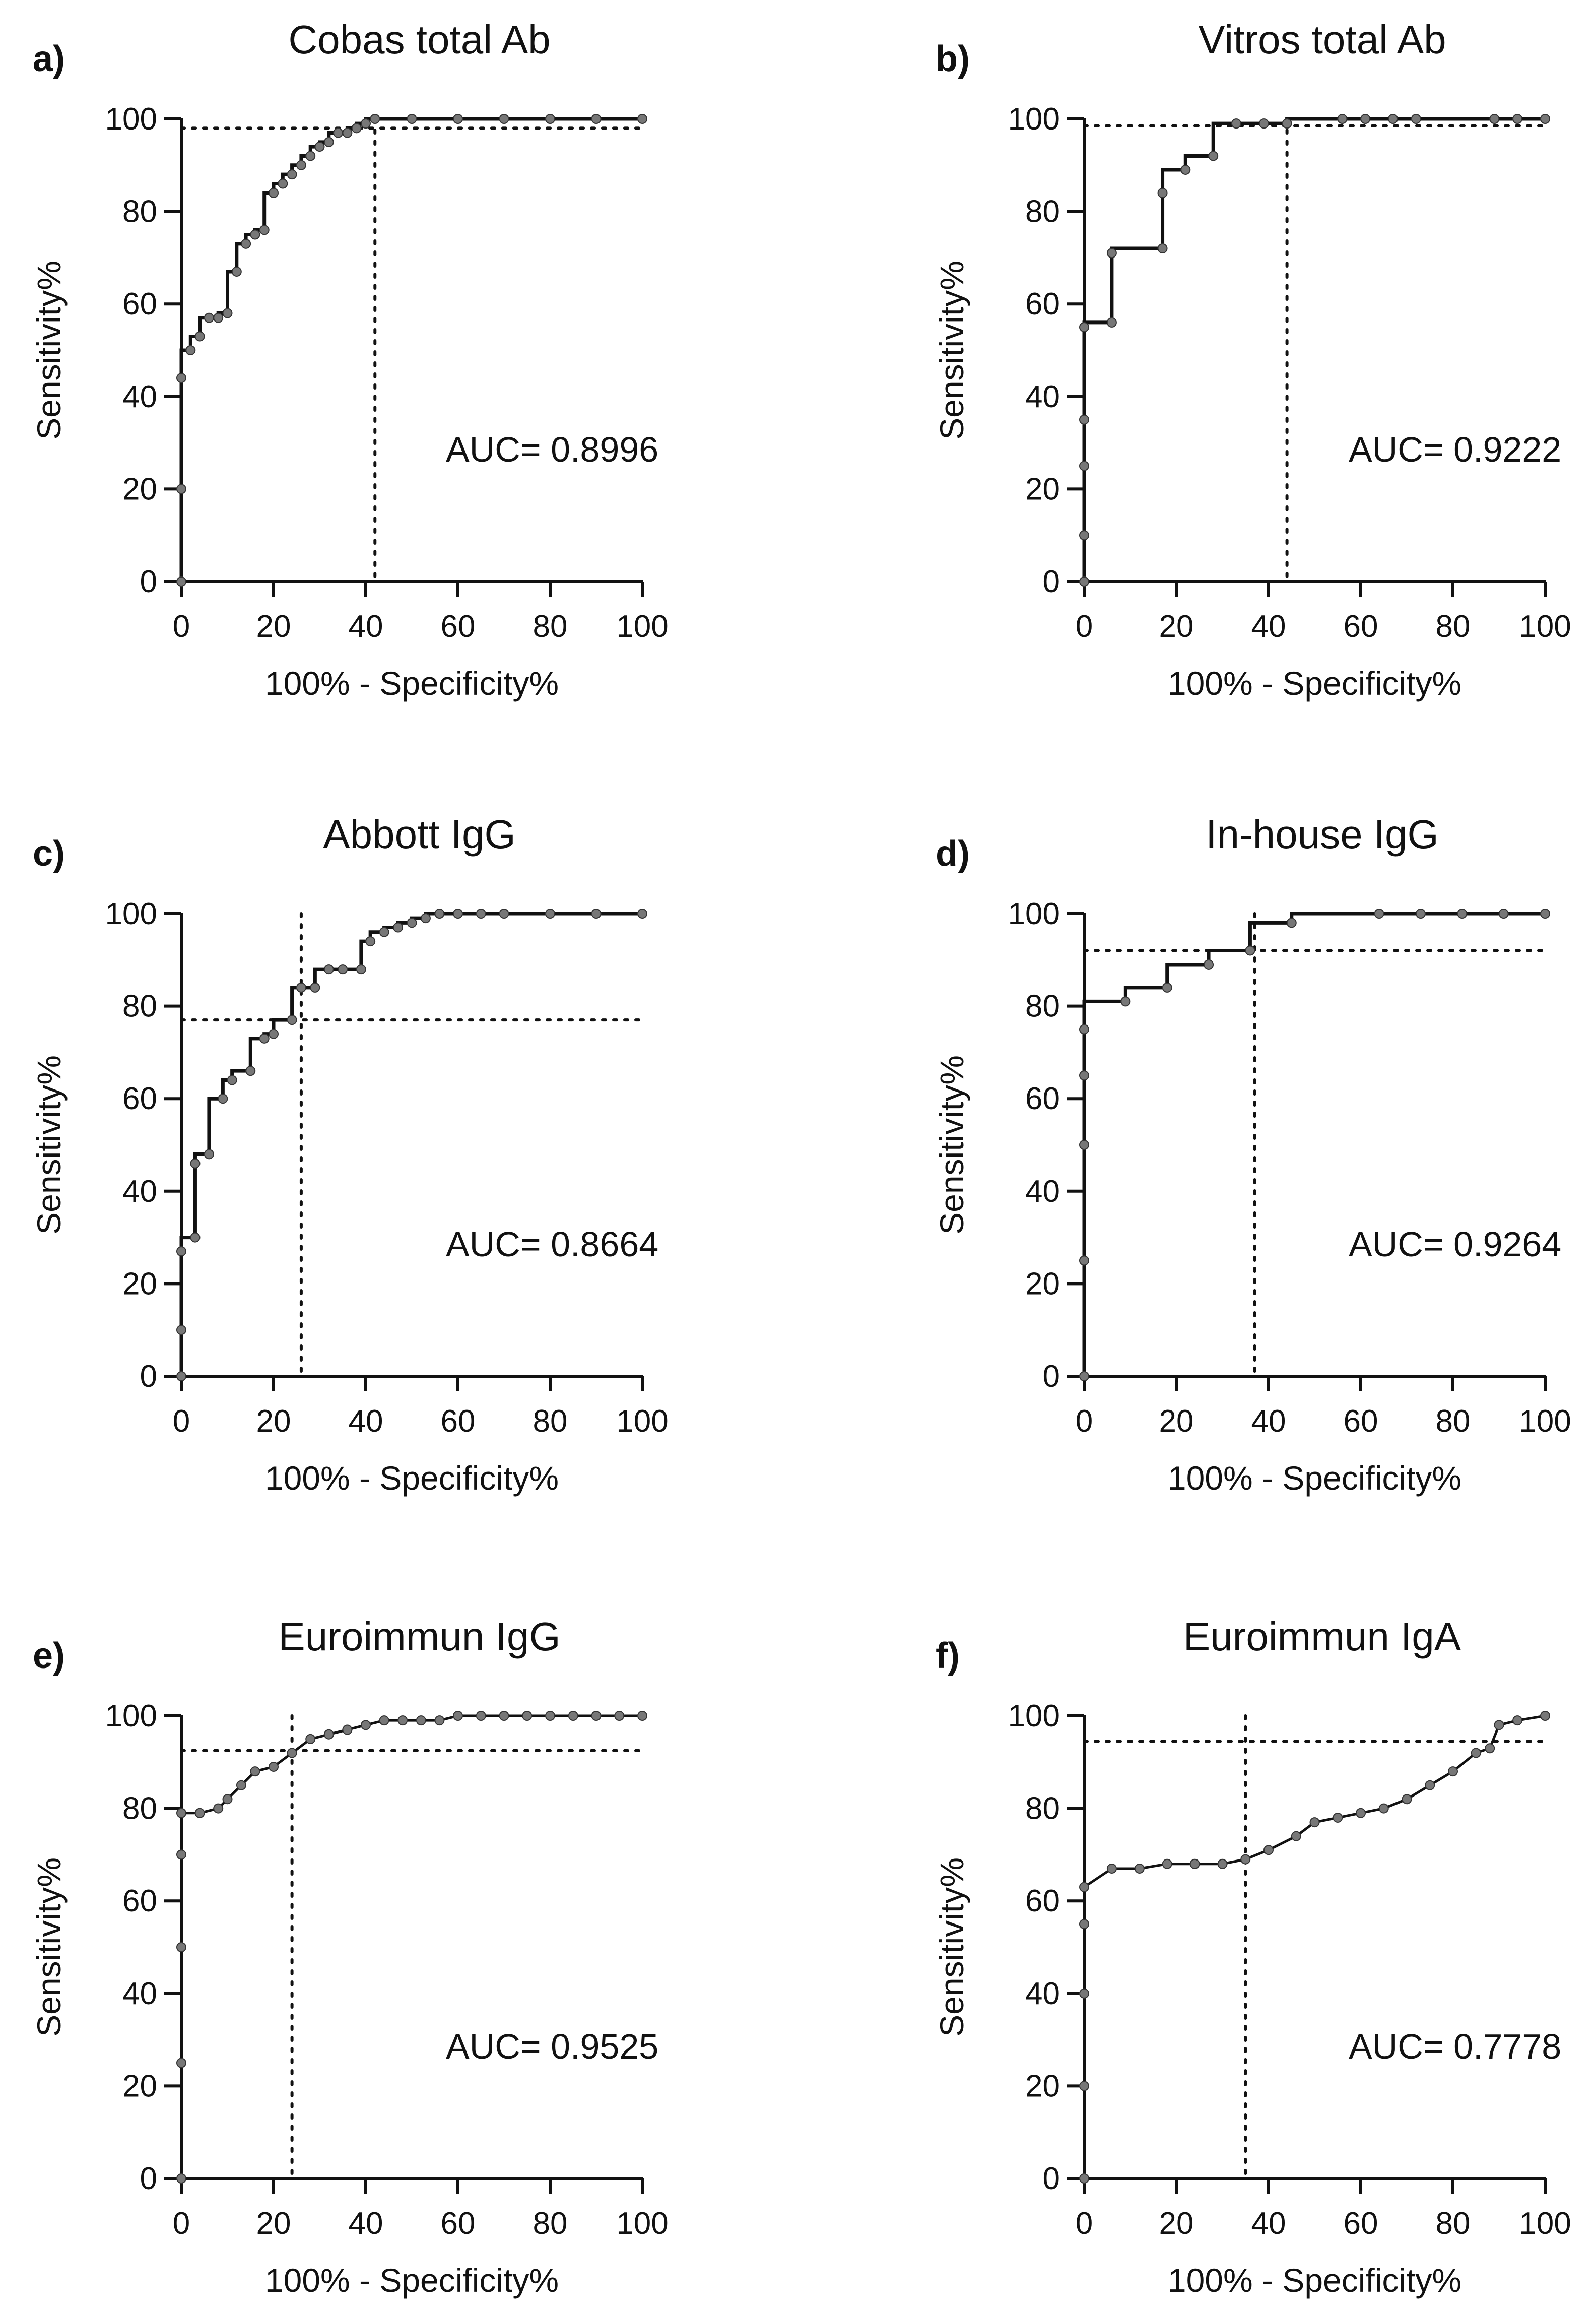 Image resolution: width=1596 pixels, height=2309 pixels. Describe the element at coordinates (1314, 683) in the screenshot. I see `panel-b-x-label: 100% - Specificity%` at that location.